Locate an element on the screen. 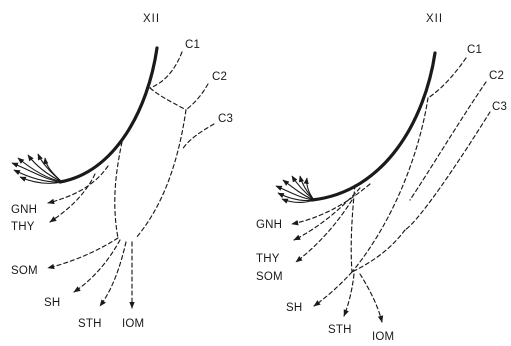 This screenshot has width=511, height=346. left-superior-root is located at coordinates (118, 190).